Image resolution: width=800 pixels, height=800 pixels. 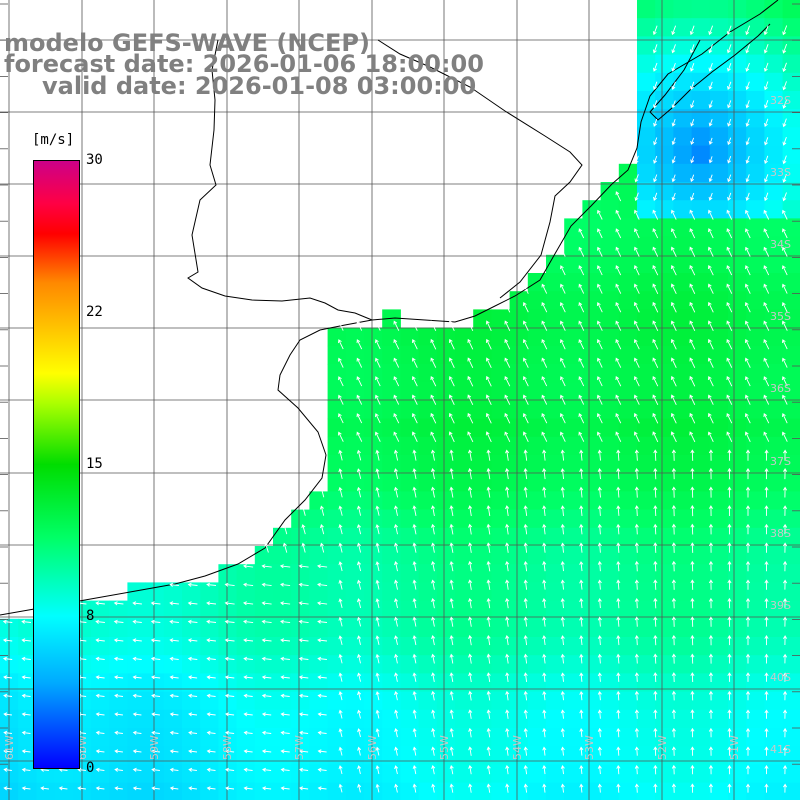 What do you see at coordinates (280, 180) in the screenshot?
I see `border-north` at bounding box center [280, 180].